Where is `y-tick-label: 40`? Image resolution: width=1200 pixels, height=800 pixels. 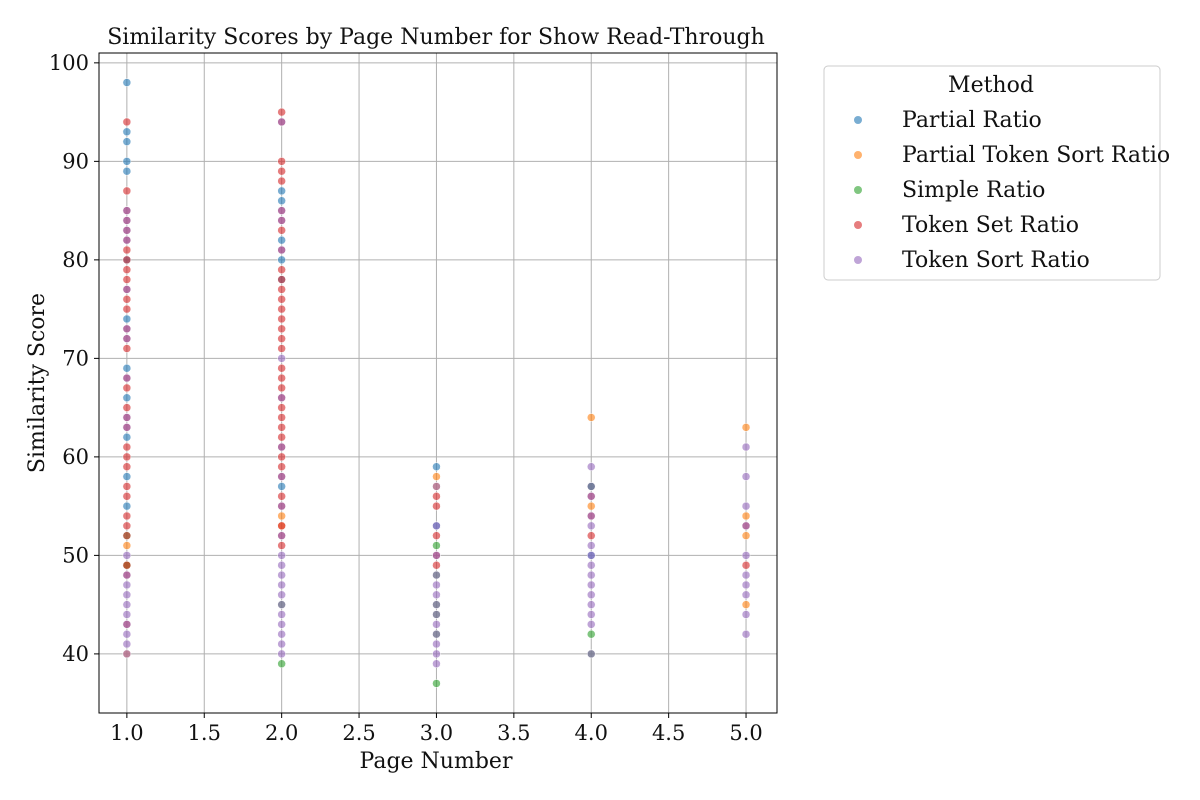 y-tick-label: 40 is located at coordinates (75, 654).